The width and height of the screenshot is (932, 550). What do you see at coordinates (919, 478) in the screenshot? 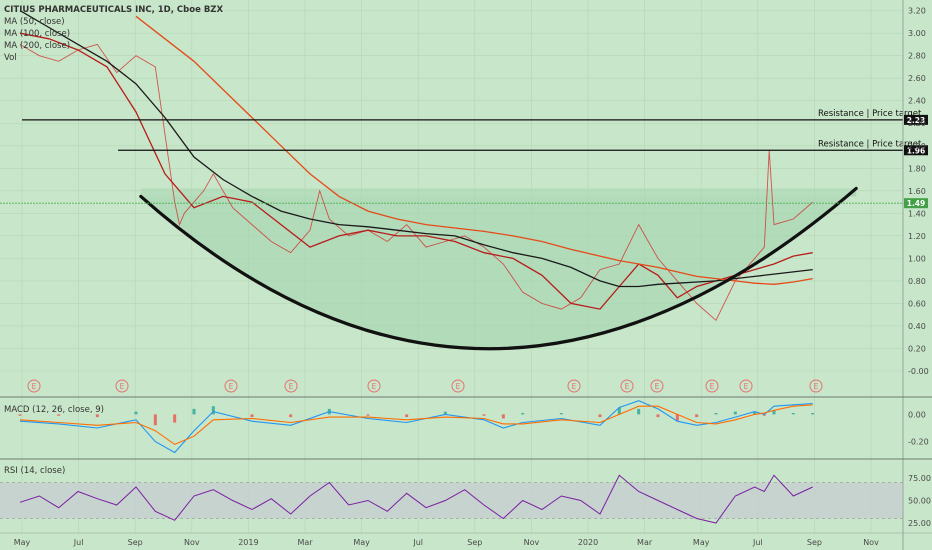
I see `rsi-tick-label: 75.00` at bounding box center [919, 478].